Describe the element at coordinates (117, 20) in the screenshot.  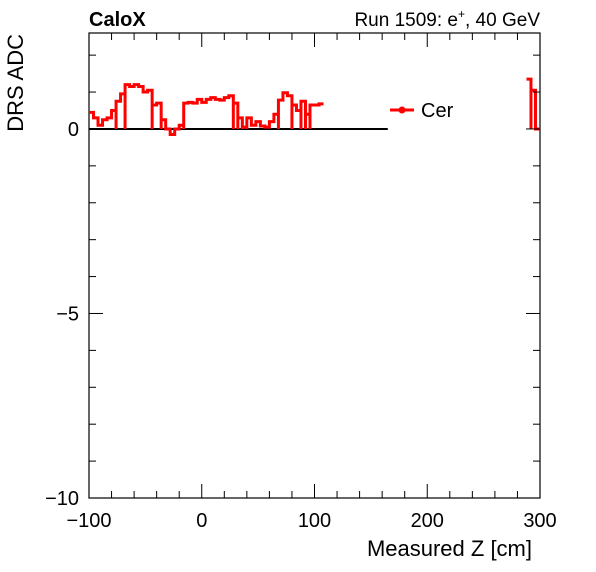
I see `brand-label: CaloX` at that location.